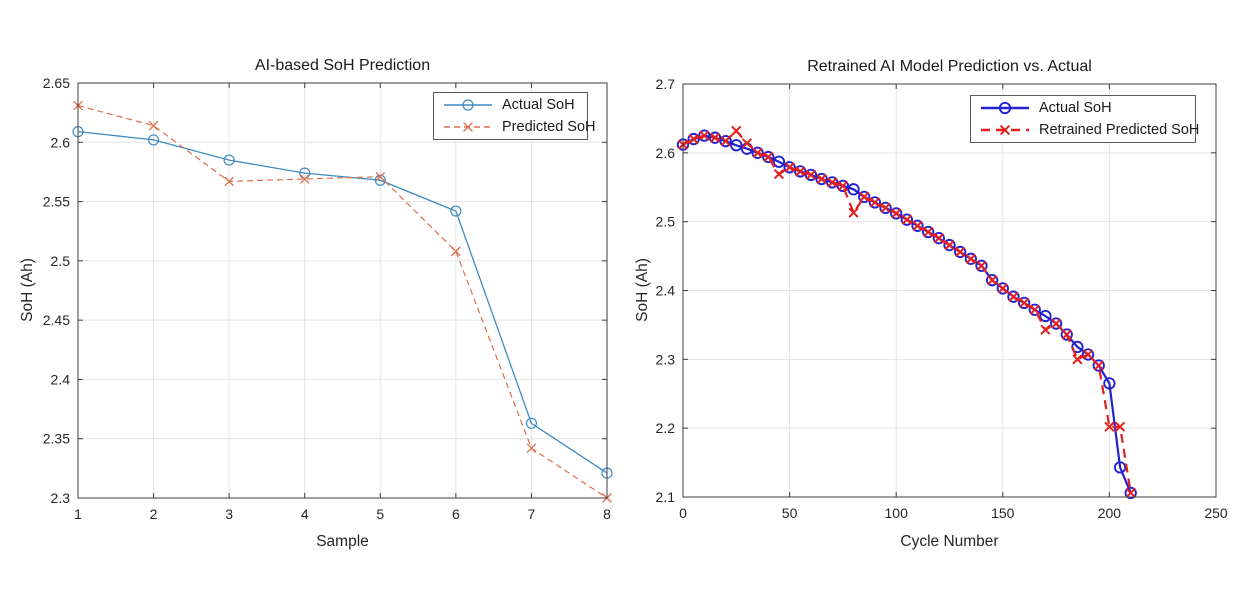 The height and width of the screenshot is (612, 1247). What do you see at coordinates (56, 439) in the screenshot?
I see `y-tick-label: 2.35` at bounding box center [56, 439].